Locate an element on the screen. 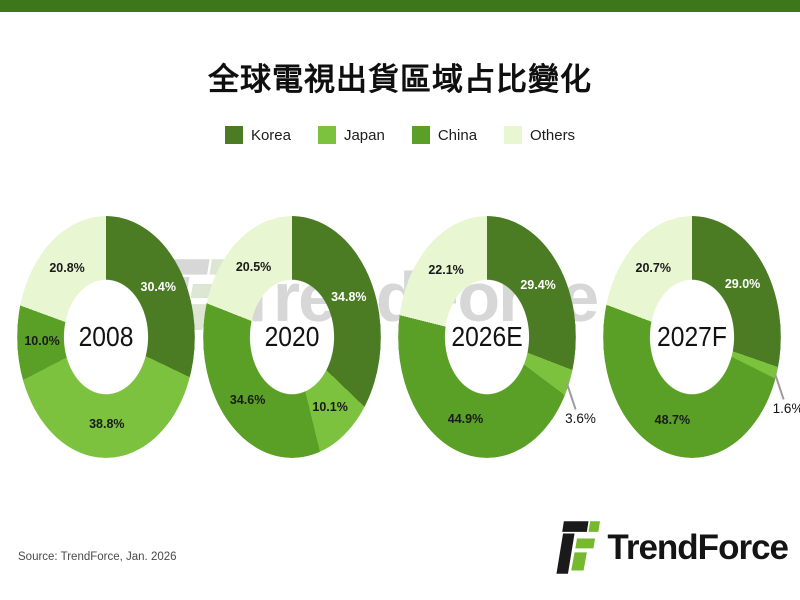 This screenshot has width=800, height=600. top-accent-bar is located at coordinates (400, 6).